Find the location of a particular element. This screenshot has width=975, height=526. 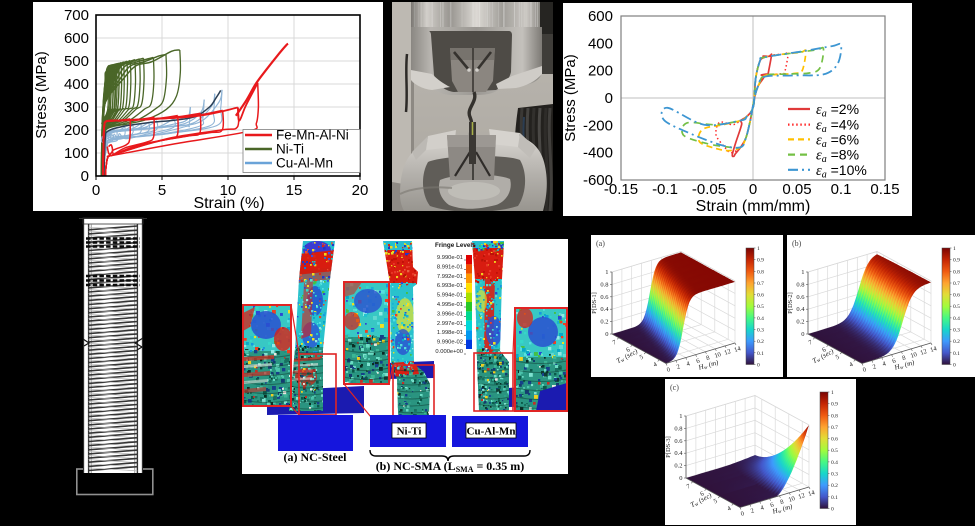

svg-text: 5.994e-01 is located at coordinates (450, 296).